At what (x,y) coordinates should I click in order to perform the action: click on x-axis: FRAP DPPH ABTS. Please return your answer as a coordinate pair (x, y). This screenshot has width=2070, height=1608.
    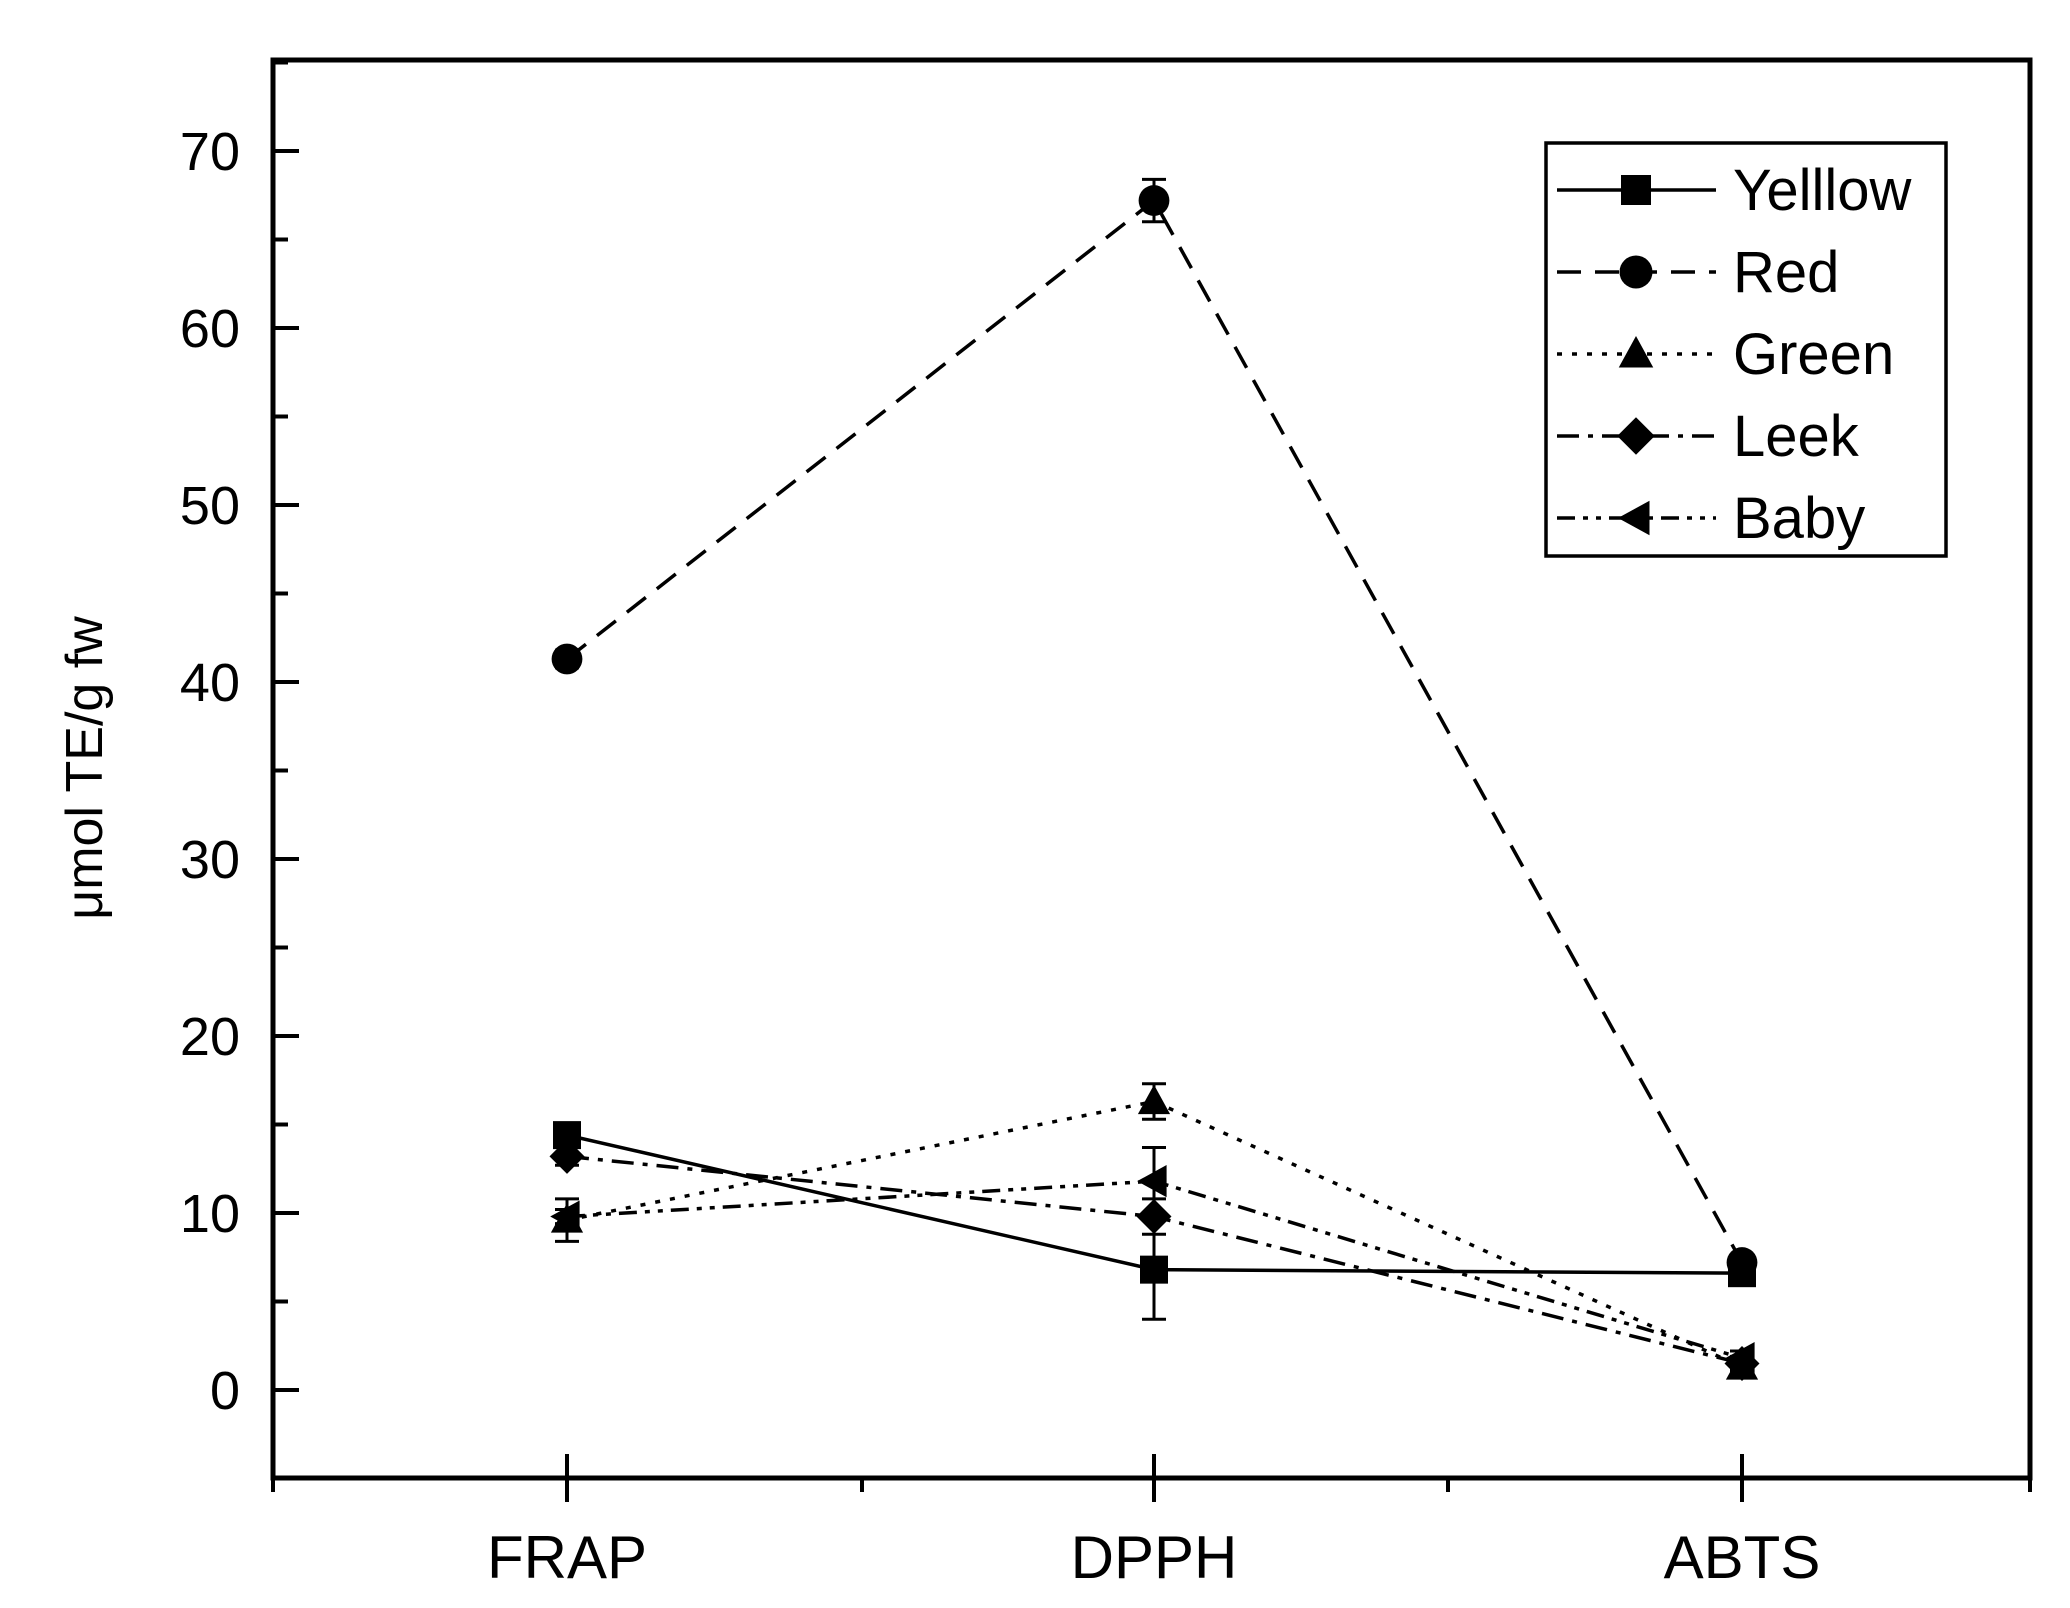
    Looking at the image, I should click on (1151, 1522).